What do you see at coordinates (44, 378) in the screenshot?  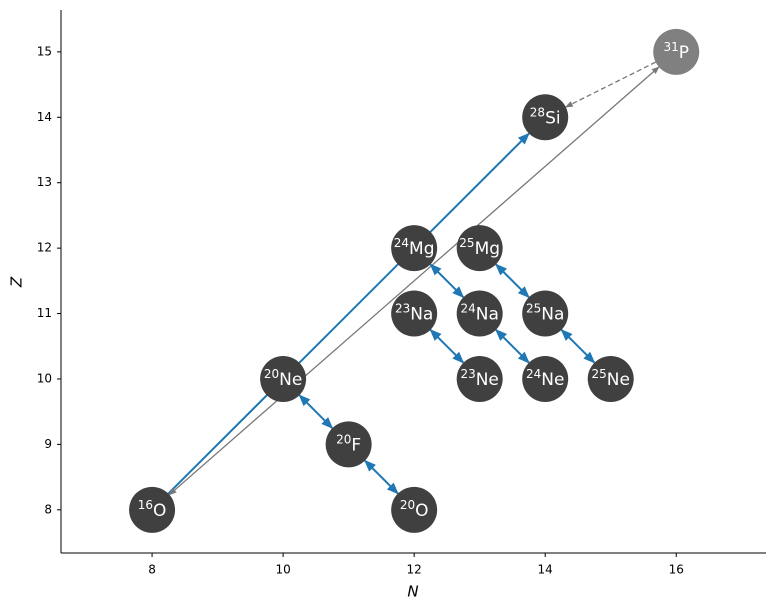 I see `y-tick-label: 10` at bounding box center [44, 378].